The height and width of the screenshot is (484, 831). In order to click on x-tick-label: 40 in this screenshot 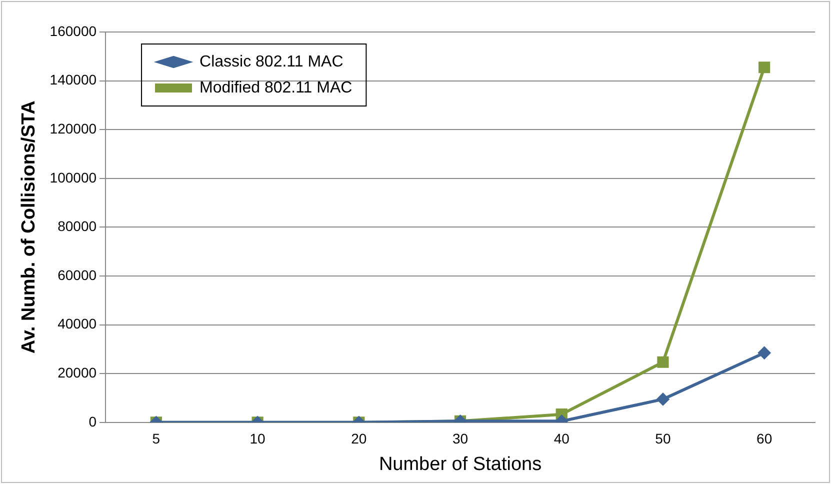, I will do `click(562, 438)`.